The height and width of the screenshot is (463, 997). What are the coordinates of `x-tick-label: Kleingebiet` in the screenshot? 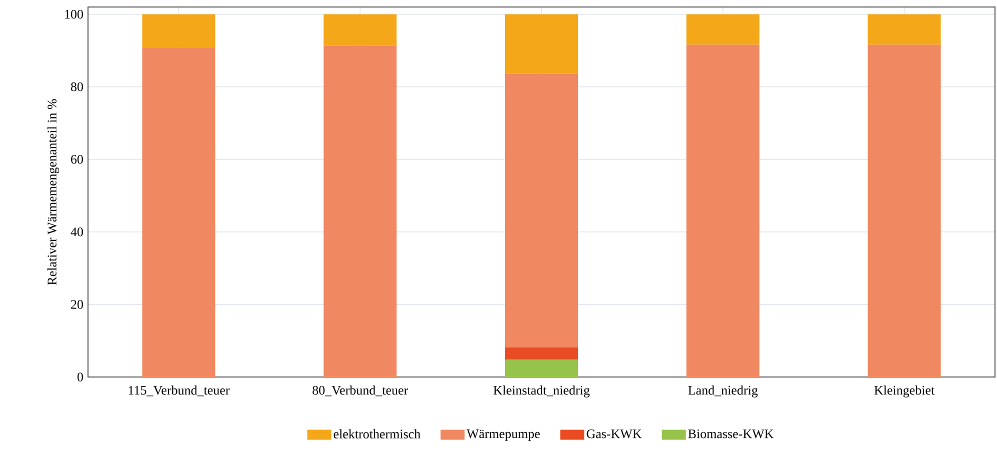 It's located at (904, 392).